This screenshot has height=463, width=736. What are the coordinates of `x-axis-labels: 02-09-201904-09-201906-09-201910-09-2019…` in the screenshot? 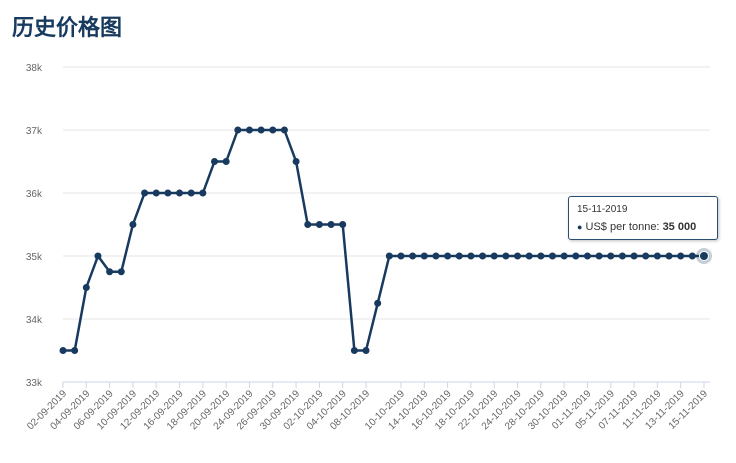 It's located at (367, 407).